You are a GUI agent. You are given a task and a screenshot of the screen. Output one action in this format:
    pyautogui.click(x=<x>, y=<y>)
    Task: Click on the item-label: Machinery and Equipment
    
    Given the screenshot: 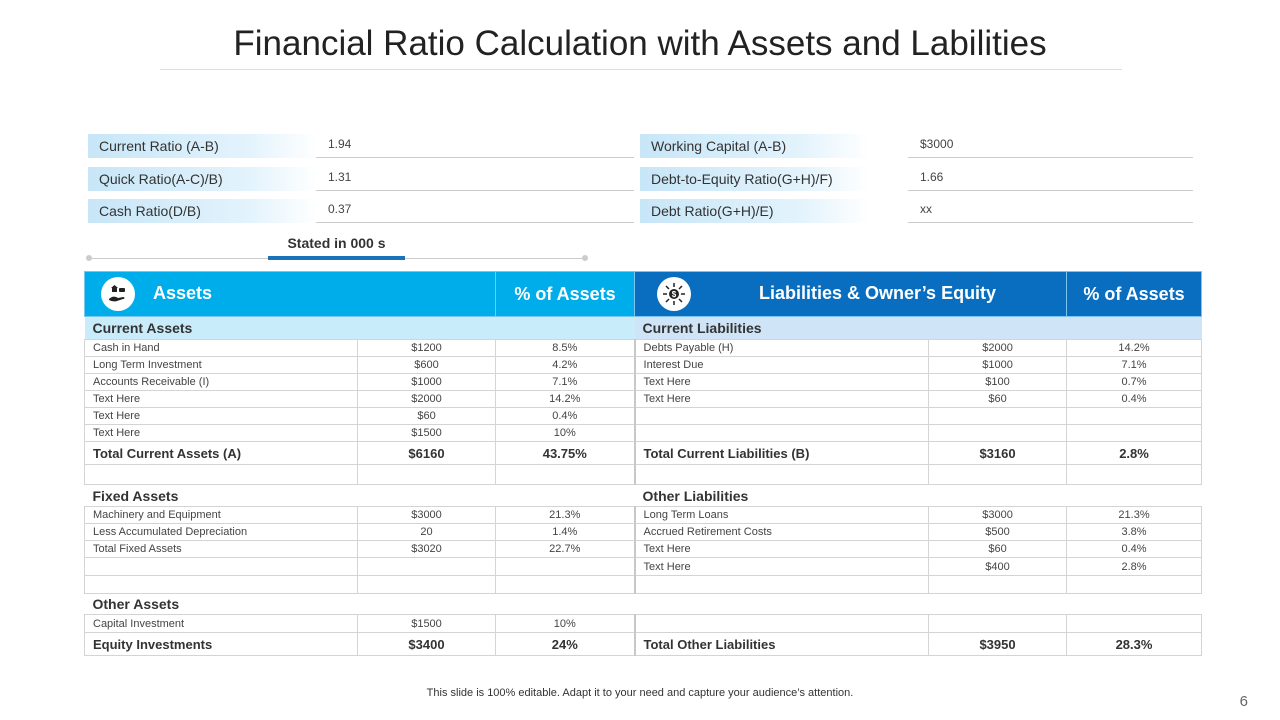 What is the action you would take?
    pyautogui.click(x=221, y=515)
    